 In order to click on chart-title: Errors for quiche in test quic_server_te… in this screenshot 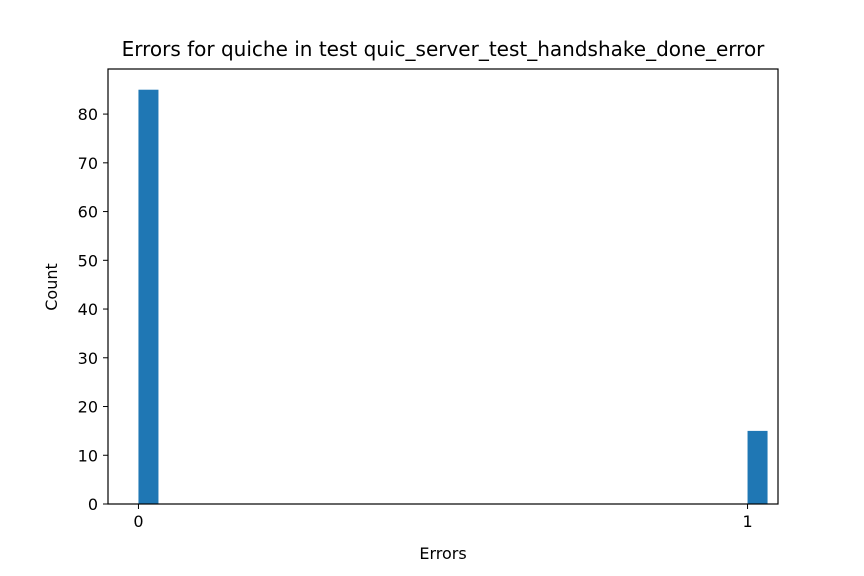, I will do `click(444, 49)`.